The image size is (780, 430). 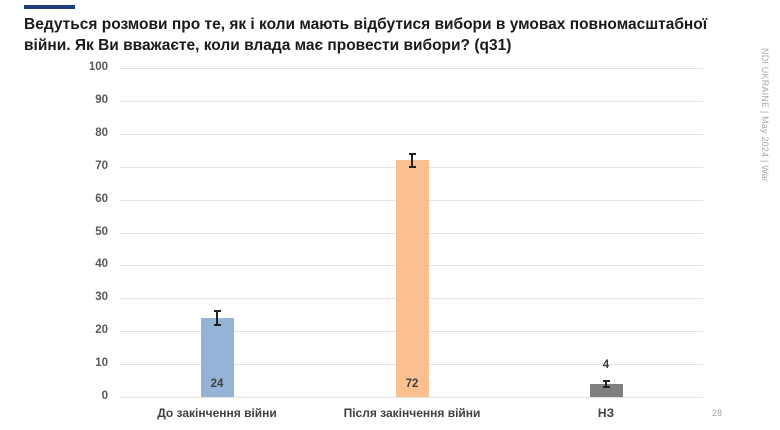 I want to click on bar-value-label: 24, so click(x=217, y=384).